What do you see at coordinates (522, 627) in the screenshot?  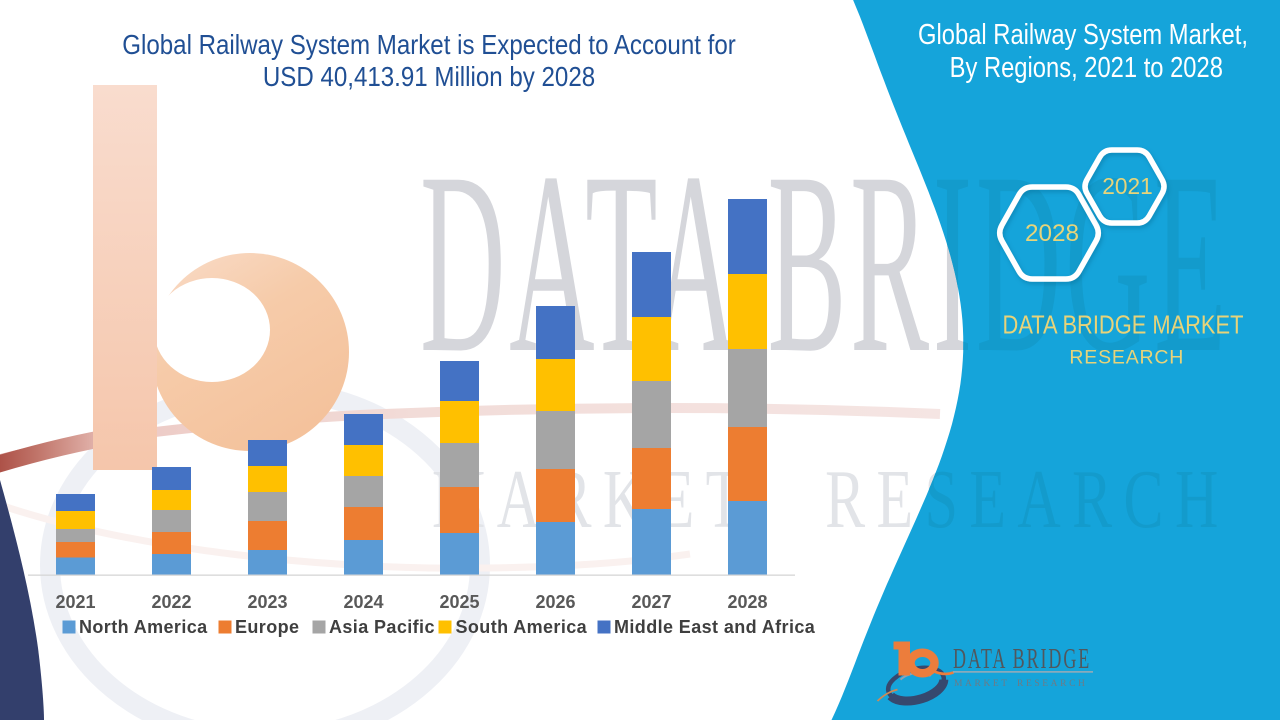 I see `svg-text: South America` at bounding box center [522, 627].